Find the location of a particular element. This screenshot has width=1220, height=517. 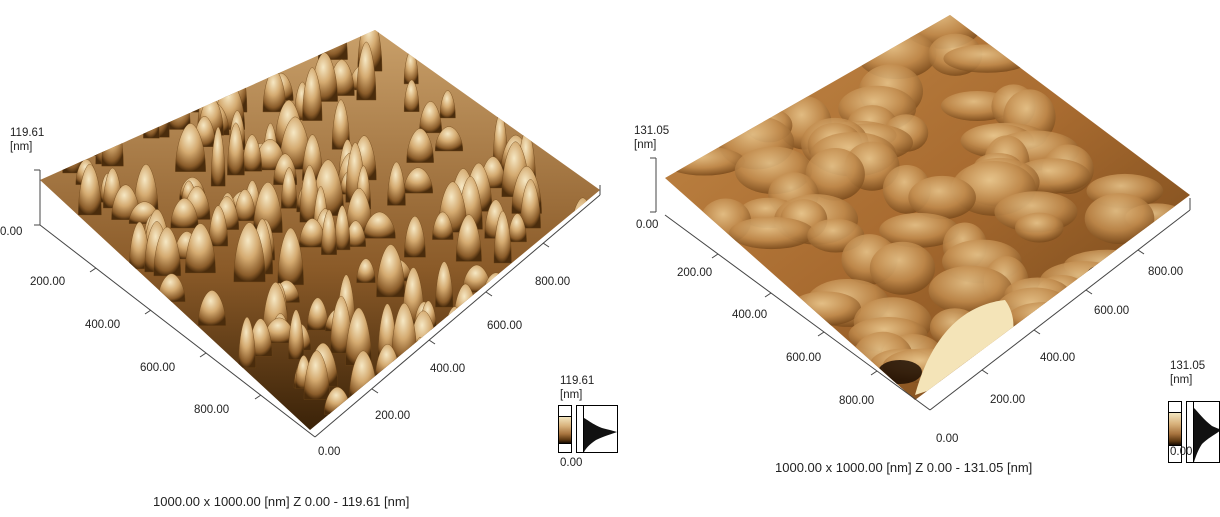

colorbar-left: 119.61 [nm] 0.00 is located at coordinates (588, 423).